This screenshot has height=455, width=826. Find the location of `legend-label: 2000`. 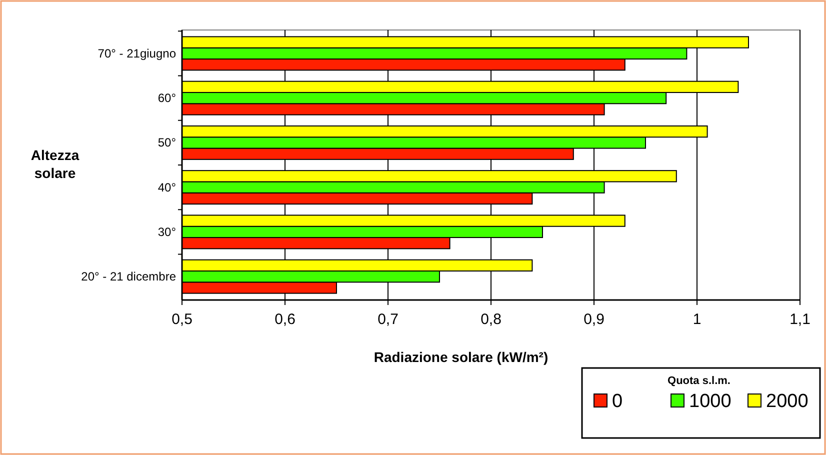

legend-label: 2000 is located at coordinates (787, 401).